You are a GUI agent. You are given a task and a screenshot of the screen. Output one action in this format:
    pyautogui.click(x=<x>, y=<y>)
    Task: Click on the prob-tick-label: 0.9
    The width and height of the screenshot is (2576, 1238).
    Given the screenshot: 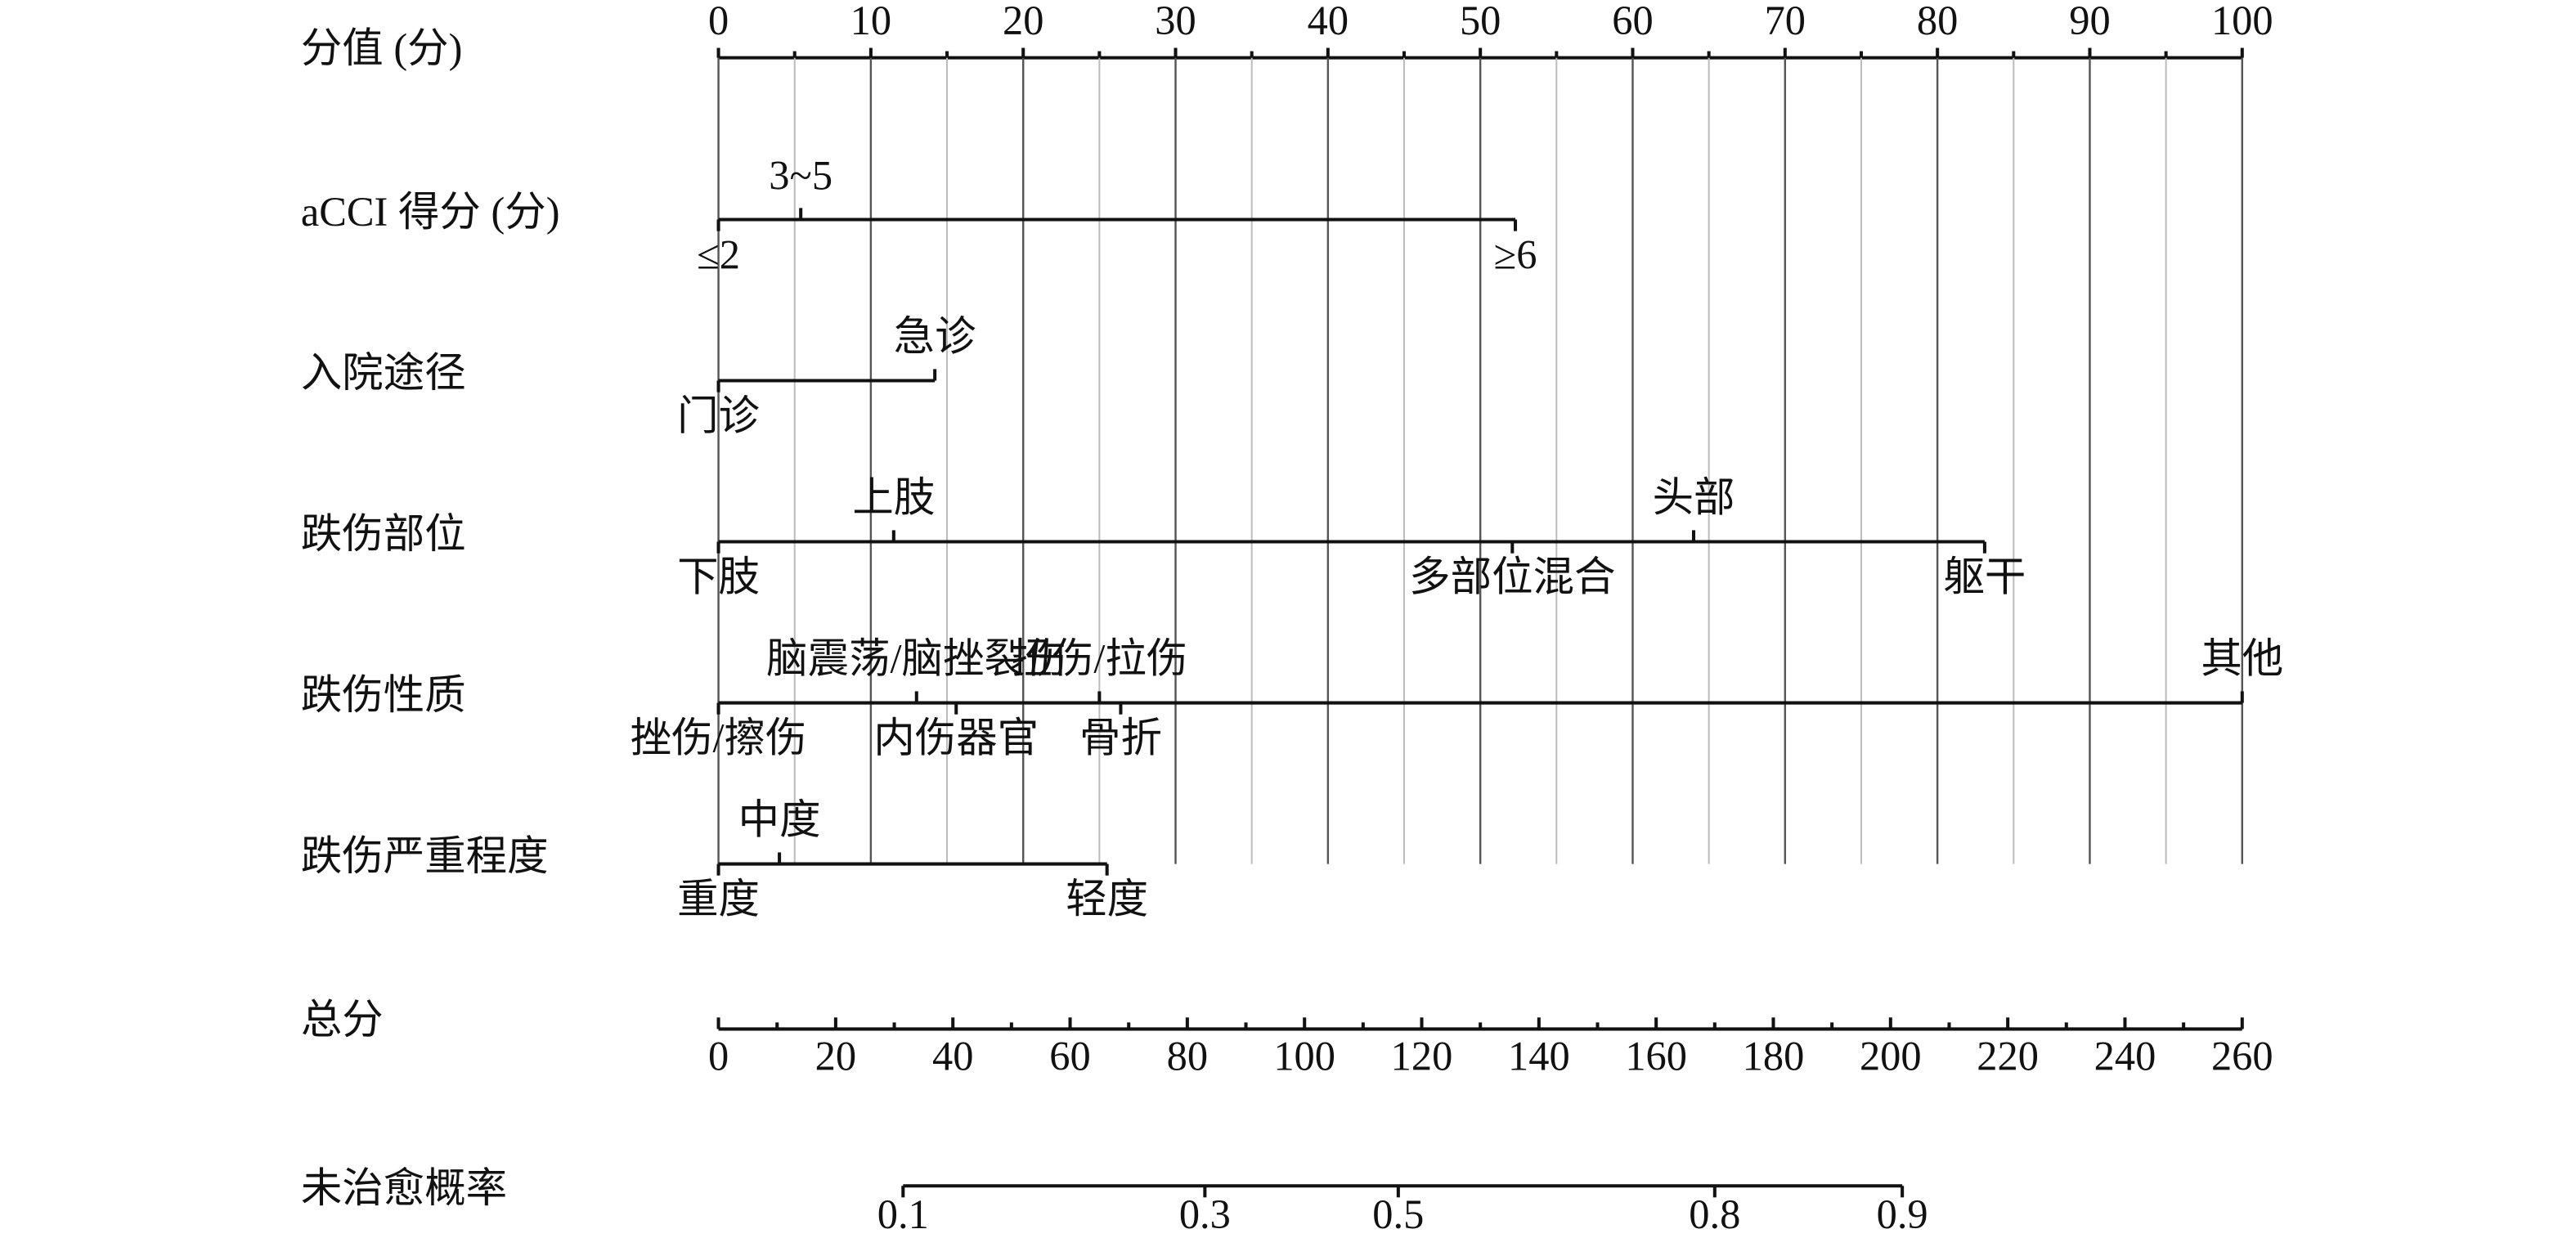 What is the action you would take?
    pyautogui.click(x=1902, y=1214)
    